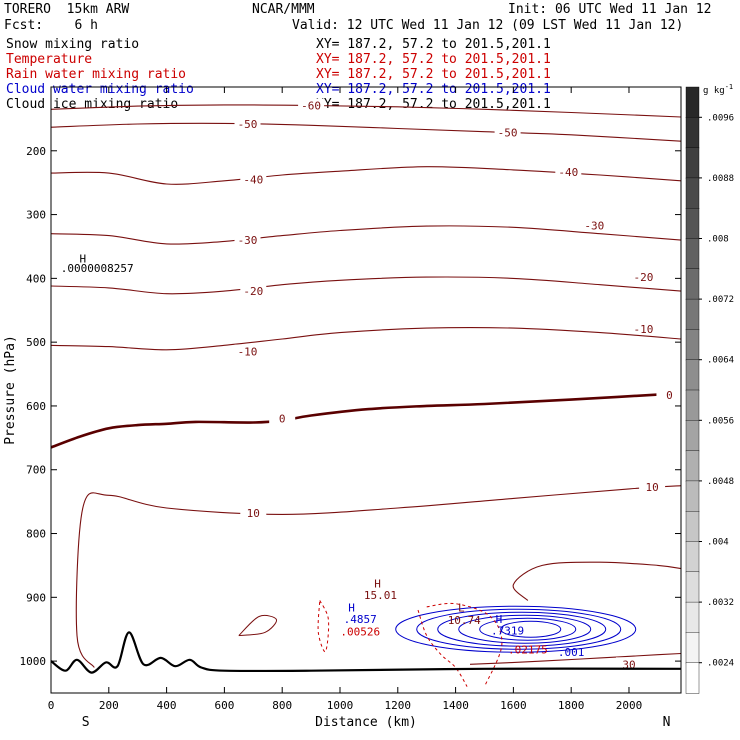 This screenshot has height=740, width=740. I want to click on contour-label: 0, so click(669, 395).